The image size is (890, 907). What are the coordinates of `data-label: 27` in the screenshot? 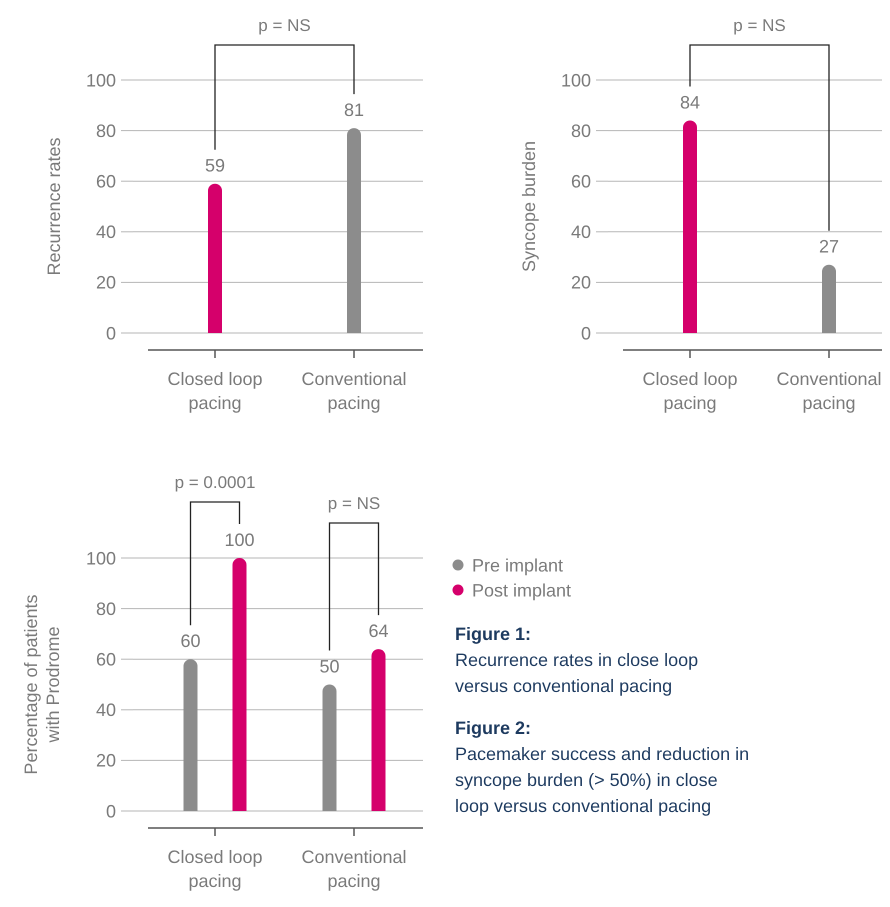 It's located at (829, 246).